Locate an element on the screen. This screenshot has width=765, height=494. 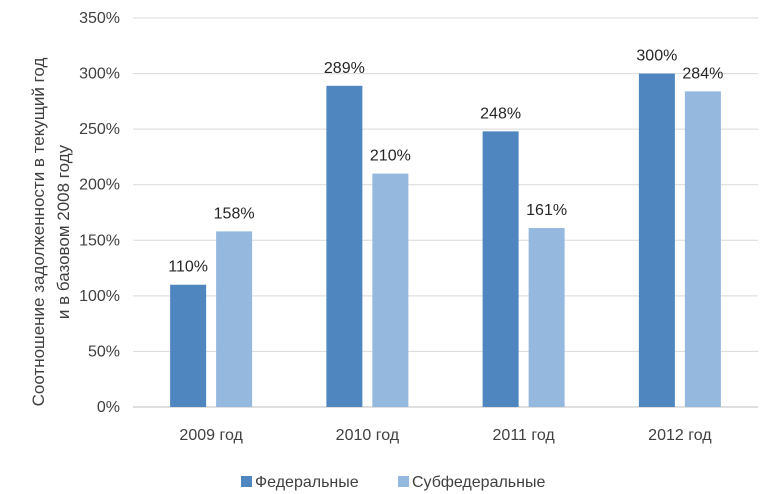
x-axis-ticks: 2009 год 2010 год 2011 год 2012 год is located at coordinates (445, 435).